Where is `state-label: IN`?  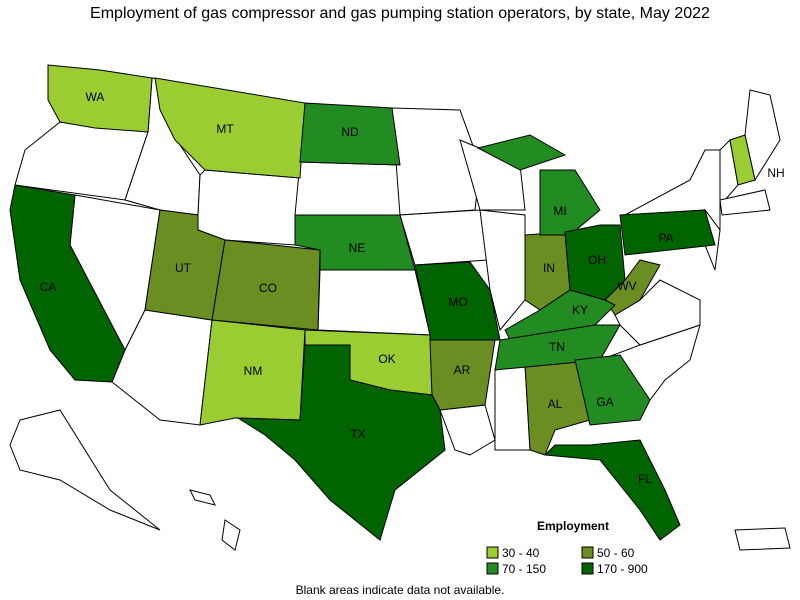 state-label: IN is located at coordinates (549, 268).